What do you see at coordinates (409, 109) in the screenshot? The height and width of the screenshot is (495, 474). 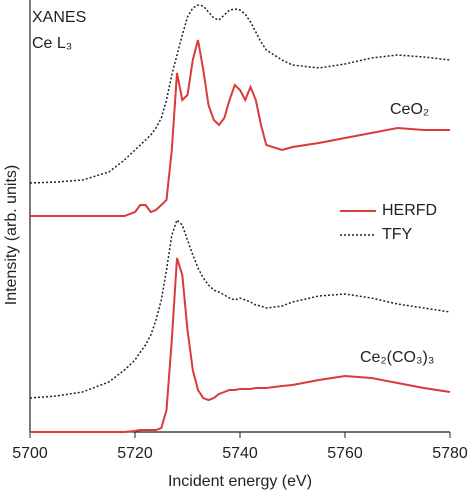 I see `sample-label: CeO₂` at bounding box center [409, 109].